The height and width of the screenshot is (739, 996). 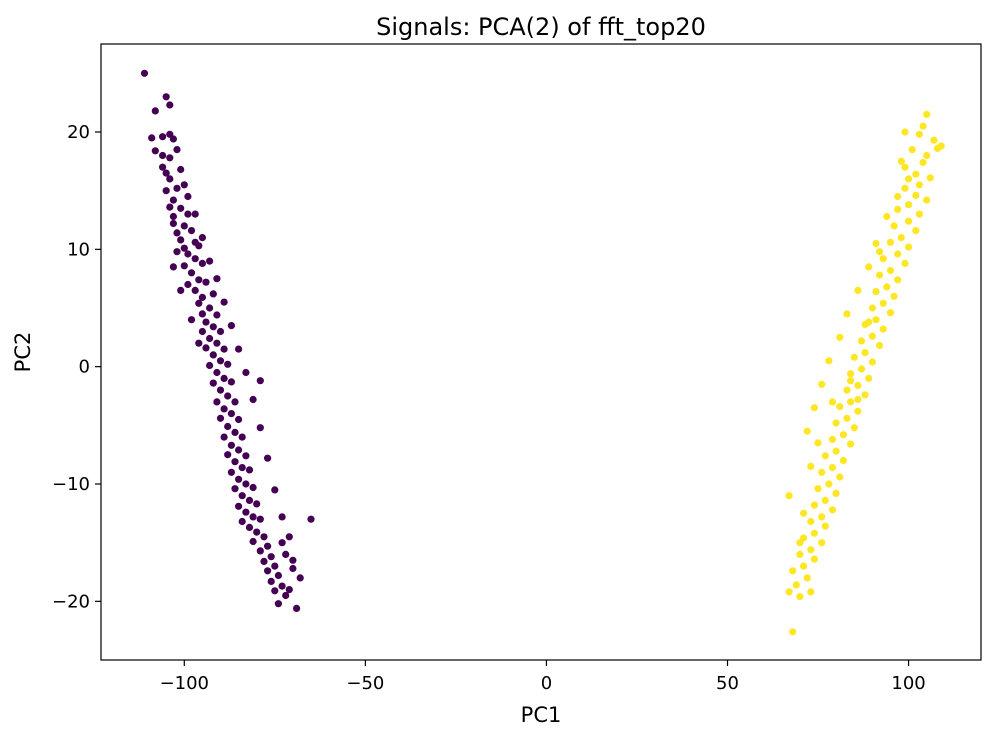 What do you see at coordinates (727, 683) in the screenshot?
I see `x-tick-label: 50` at bounding box center [727, 683].